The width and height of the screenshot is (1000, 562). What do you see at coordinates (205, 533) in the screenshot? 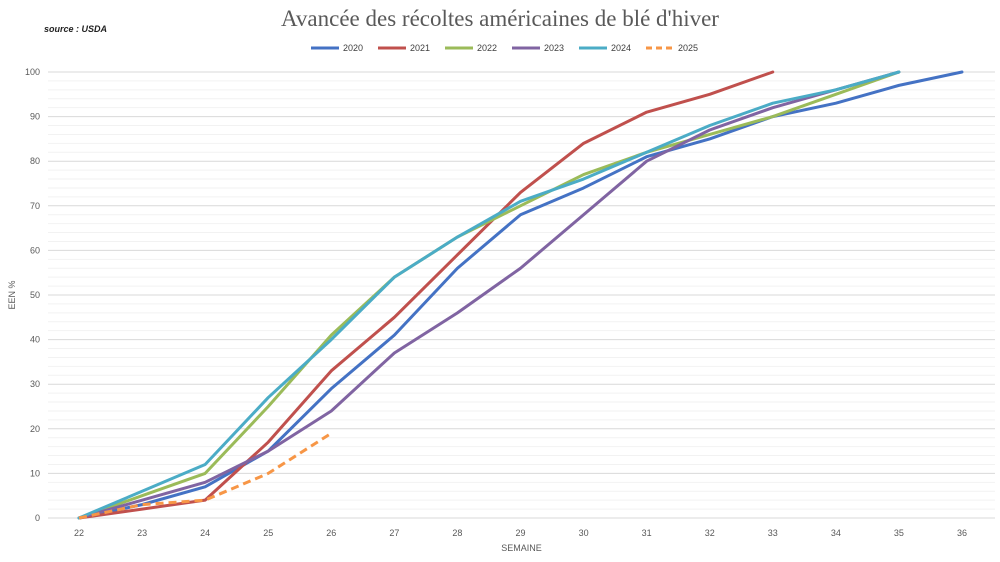
I see `x-tick-label: 24` at bounding box center [205, 533].